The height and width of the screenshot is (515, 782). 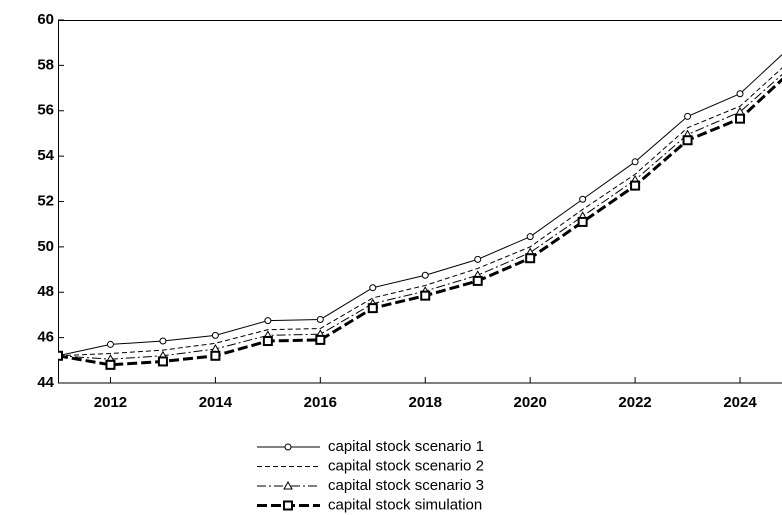 What do you see at coordinates (634, 402) in the screenshot?
I see `x-tick-label: 2022` at bounding box center [634, 402].